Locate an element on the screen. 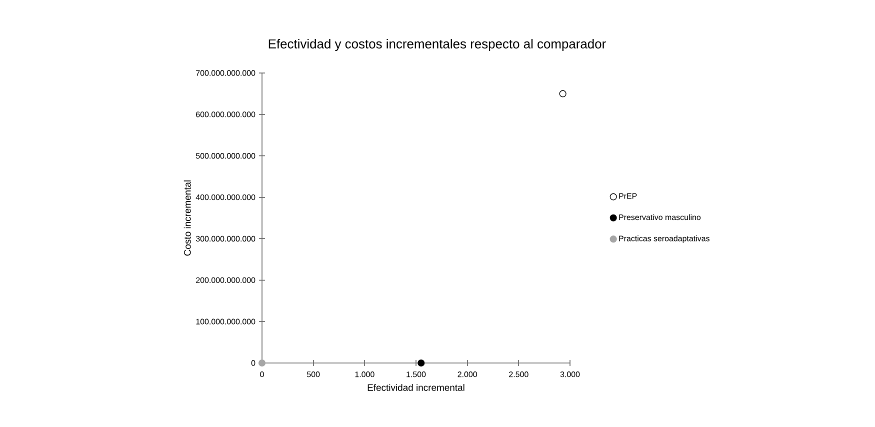 This screenshot has width=875, height=427. chart-title: Efectividad y costos incrementales respecto al comparador is located at coordinates (437, 45).